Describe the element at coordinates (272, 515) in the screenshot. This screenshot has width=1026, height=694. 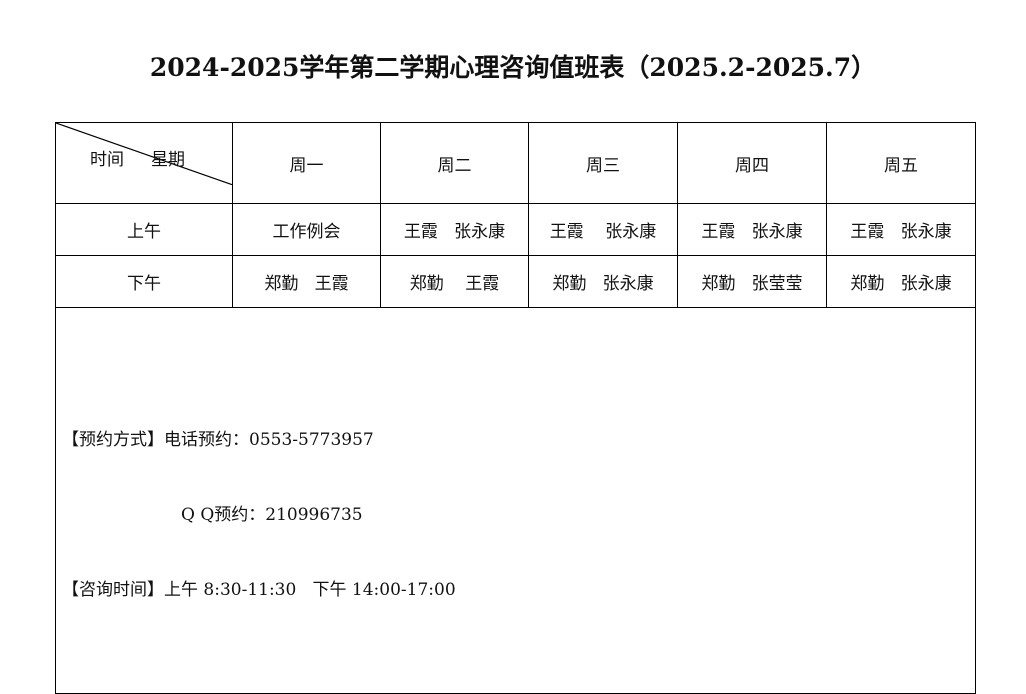
I see `qq-booking: Q Q预约：210996735` at that location.